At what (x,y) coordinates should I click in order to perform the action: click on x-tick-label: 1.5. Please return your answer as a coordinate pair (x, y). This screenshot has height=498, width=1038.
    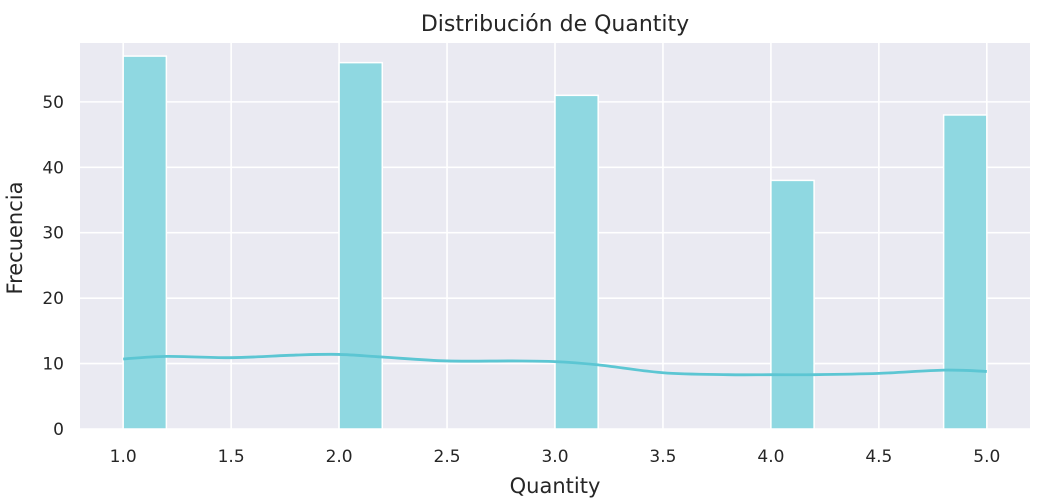
    Looking at the image, I should click on (231, 457).